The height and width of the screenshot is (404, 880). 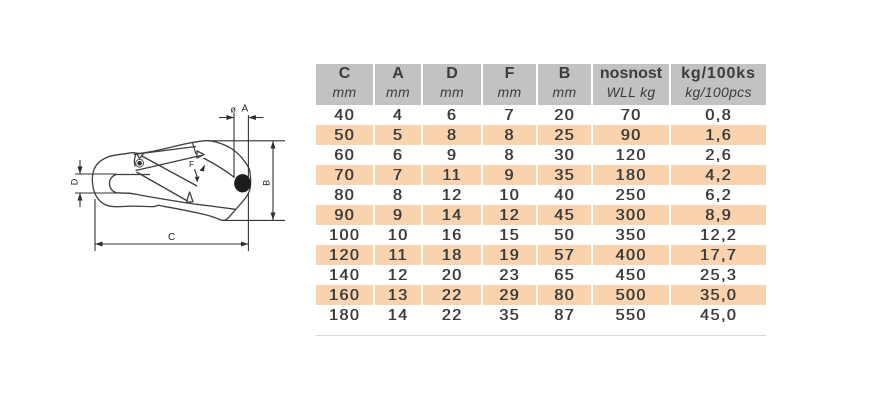 What do you see at coordinates (191, 164) in the screenshot?
I see `svg-text: F` at bounding box center [191, 164].